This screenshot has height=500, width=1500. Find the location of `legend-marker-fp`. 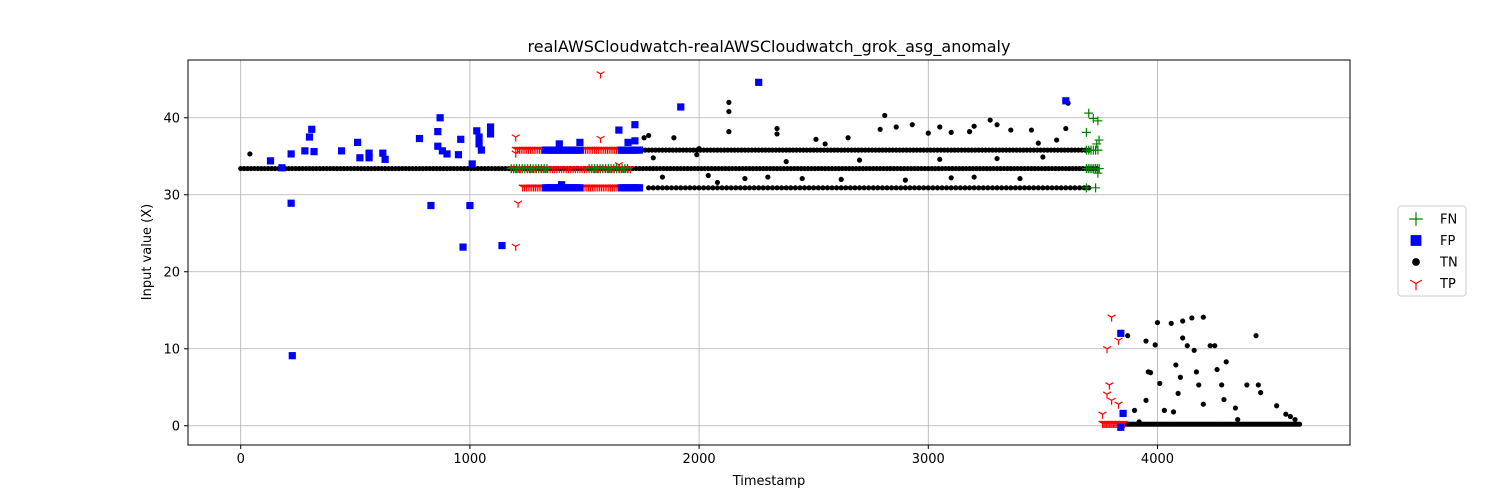

legend-marker-fp is located at coordinates (1416, 240).